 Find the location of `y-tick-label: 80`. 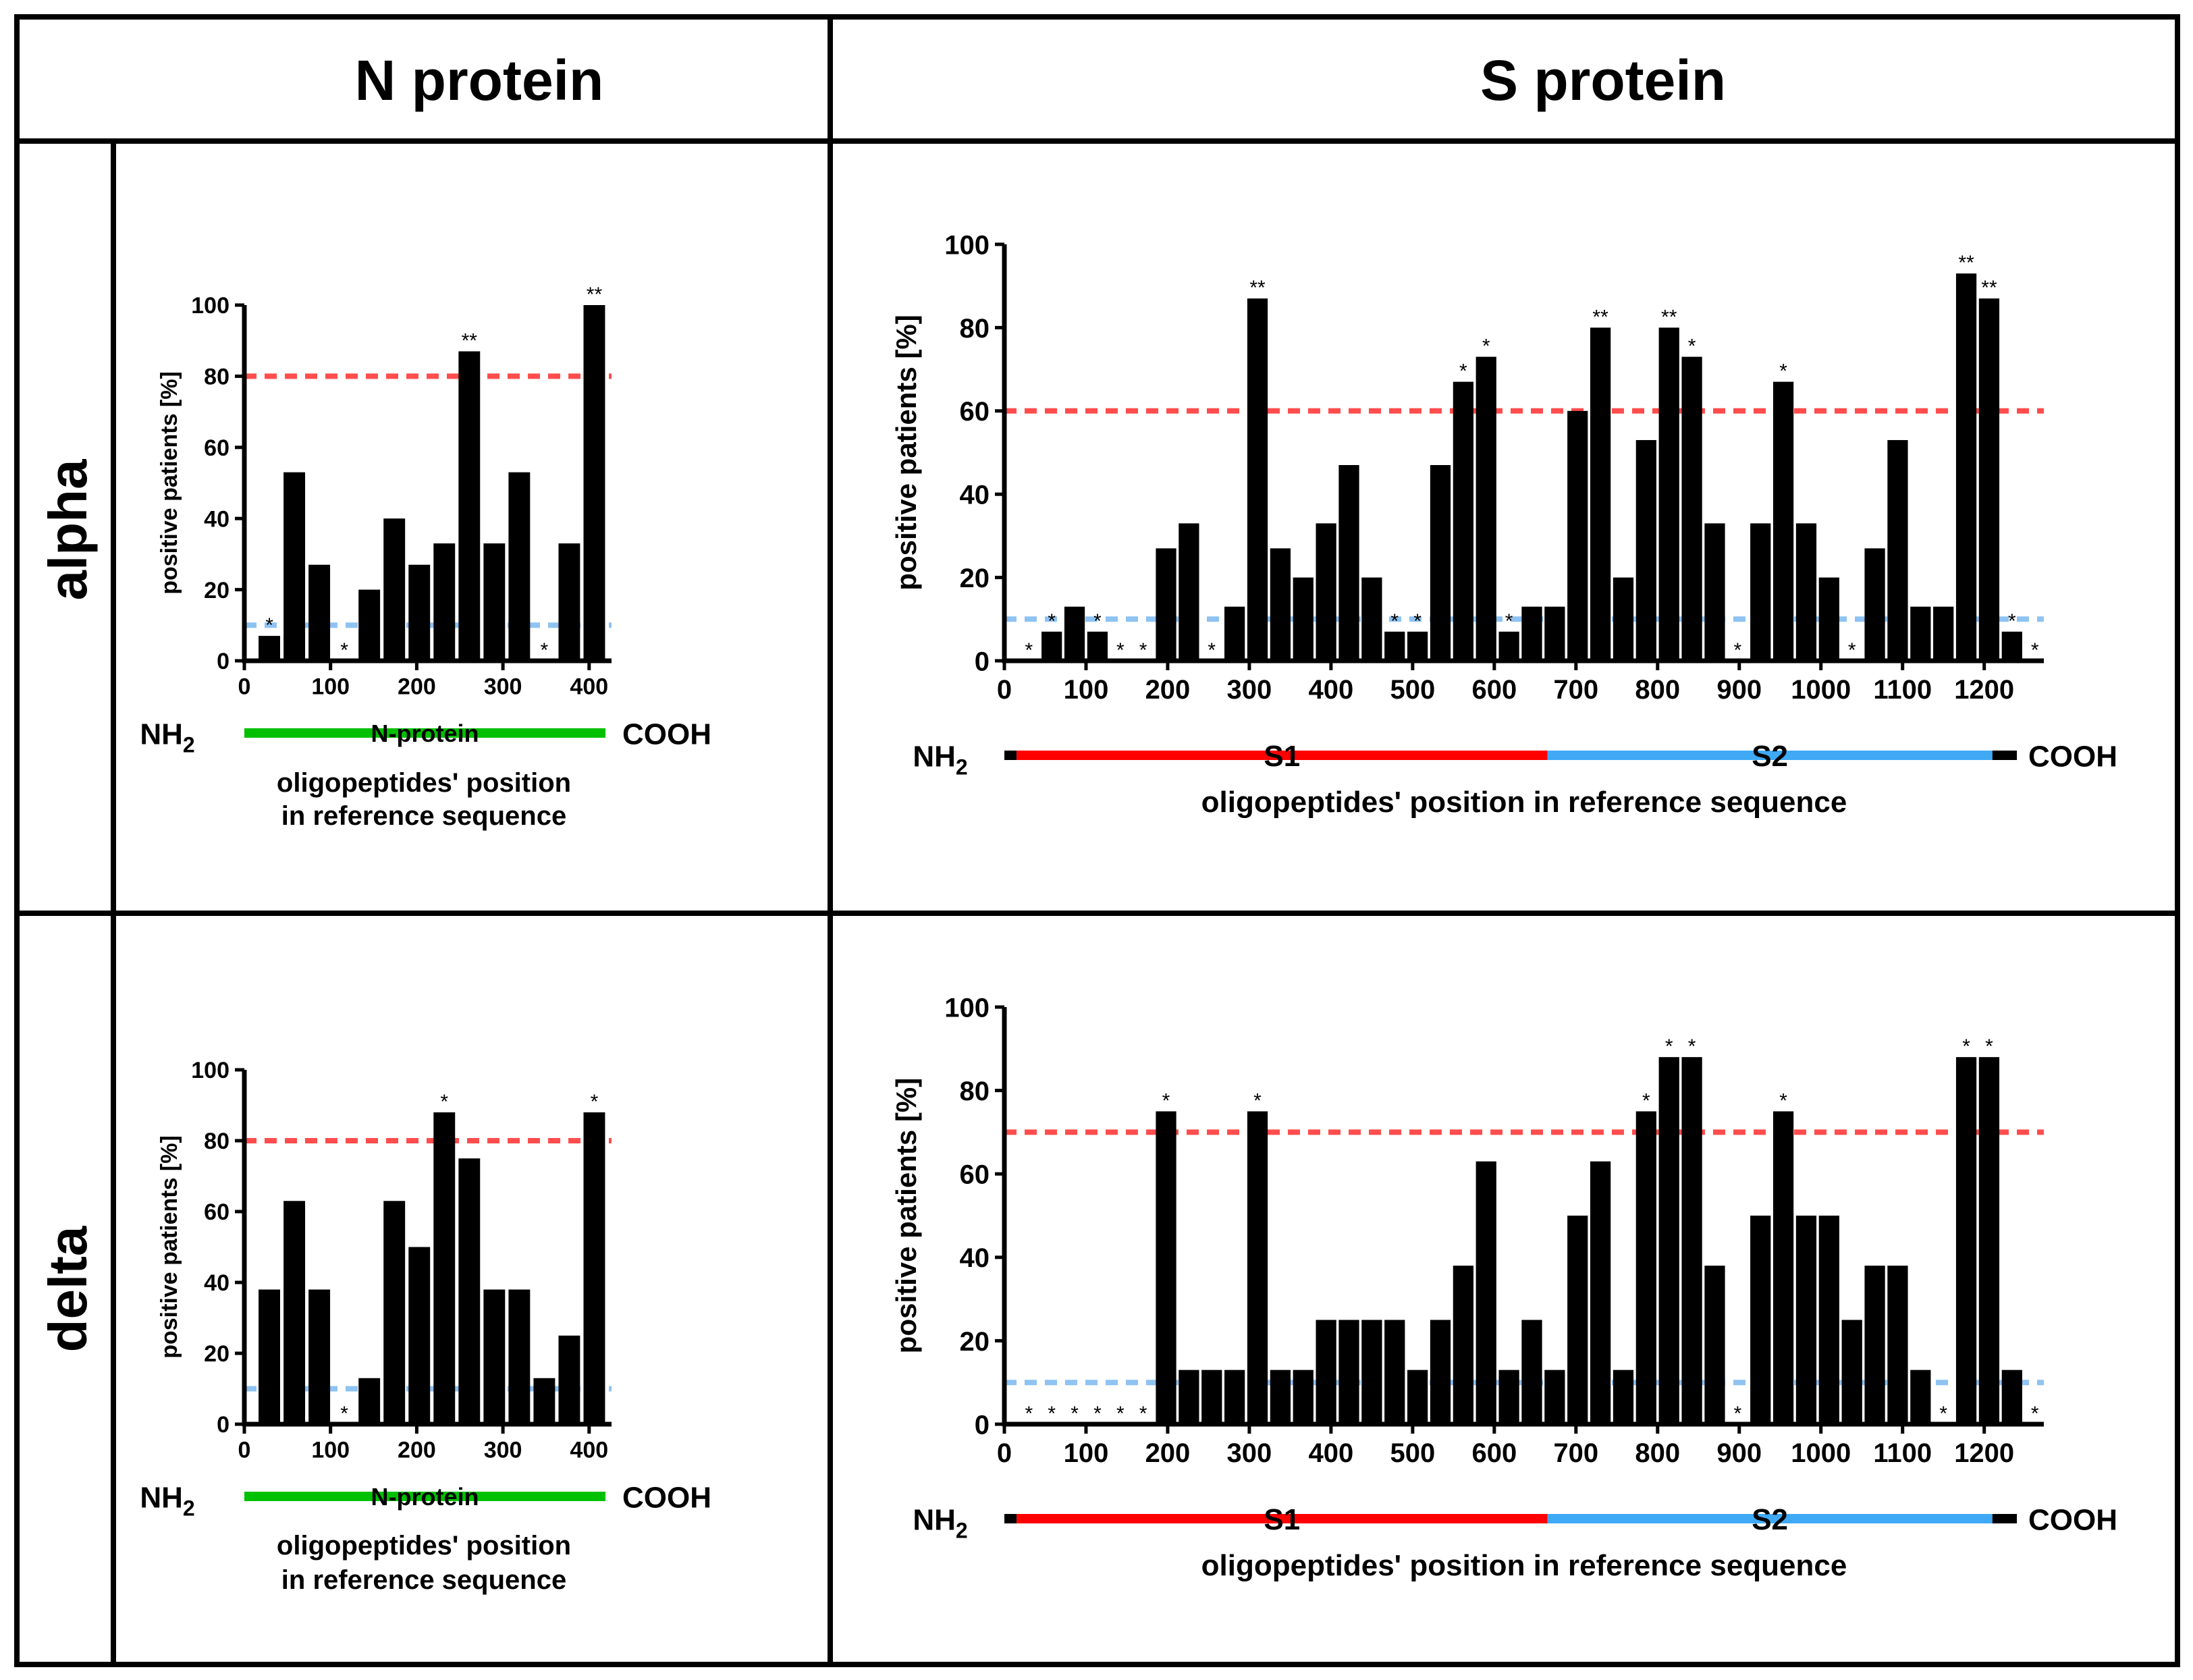

y-tick-label: 80 is located at coordinates (975, 1091).